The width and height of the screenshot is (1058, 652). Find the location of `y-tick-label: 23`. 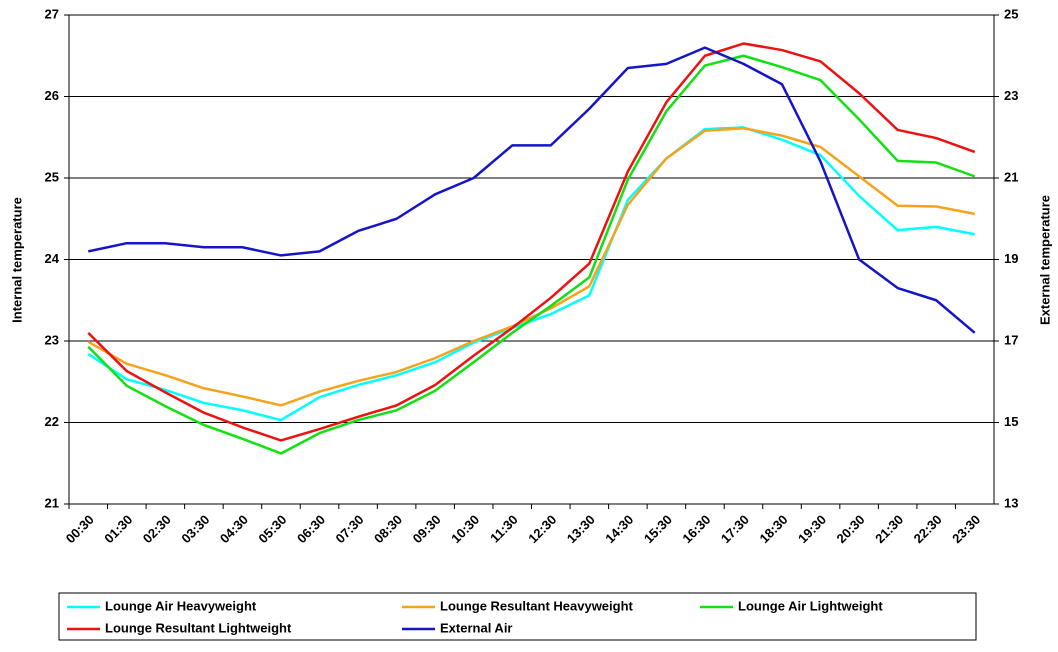

y-tick-label: 23 is located at coordinates (52, 339).